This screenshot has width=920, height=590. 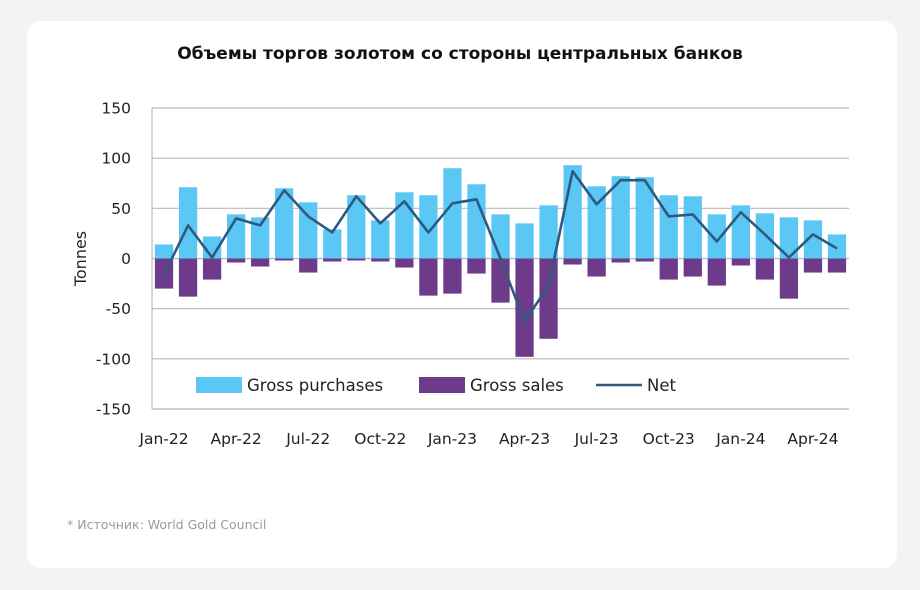 I want to click on x-tick-label: Jan-22, so click(x=163, y=439).